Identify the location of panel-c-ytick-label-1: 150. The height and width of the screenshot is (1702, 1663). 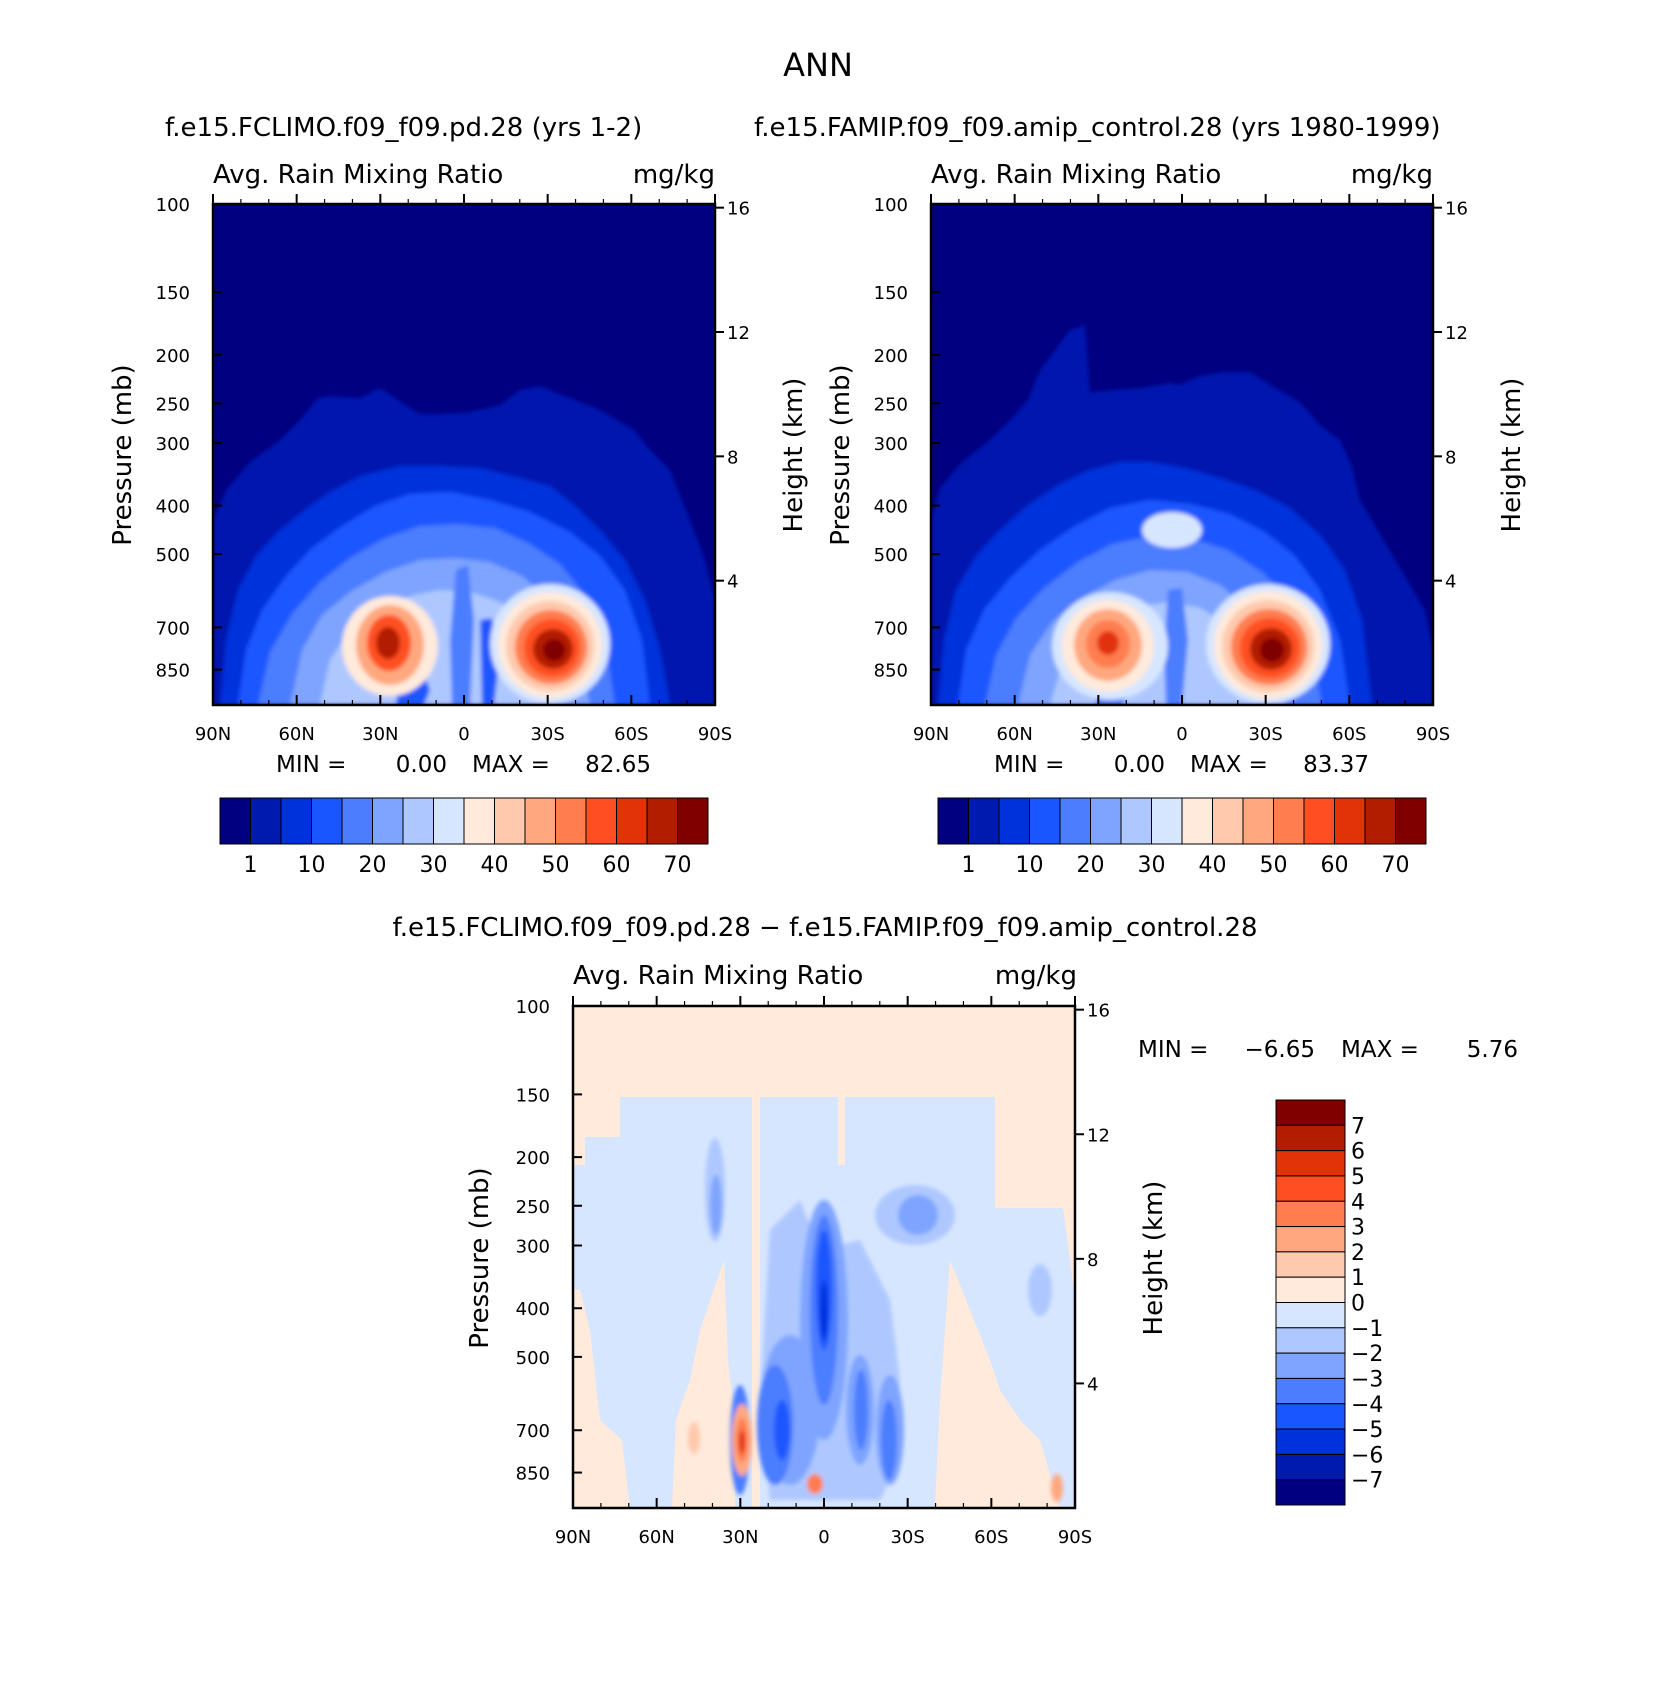
(533, 1095).